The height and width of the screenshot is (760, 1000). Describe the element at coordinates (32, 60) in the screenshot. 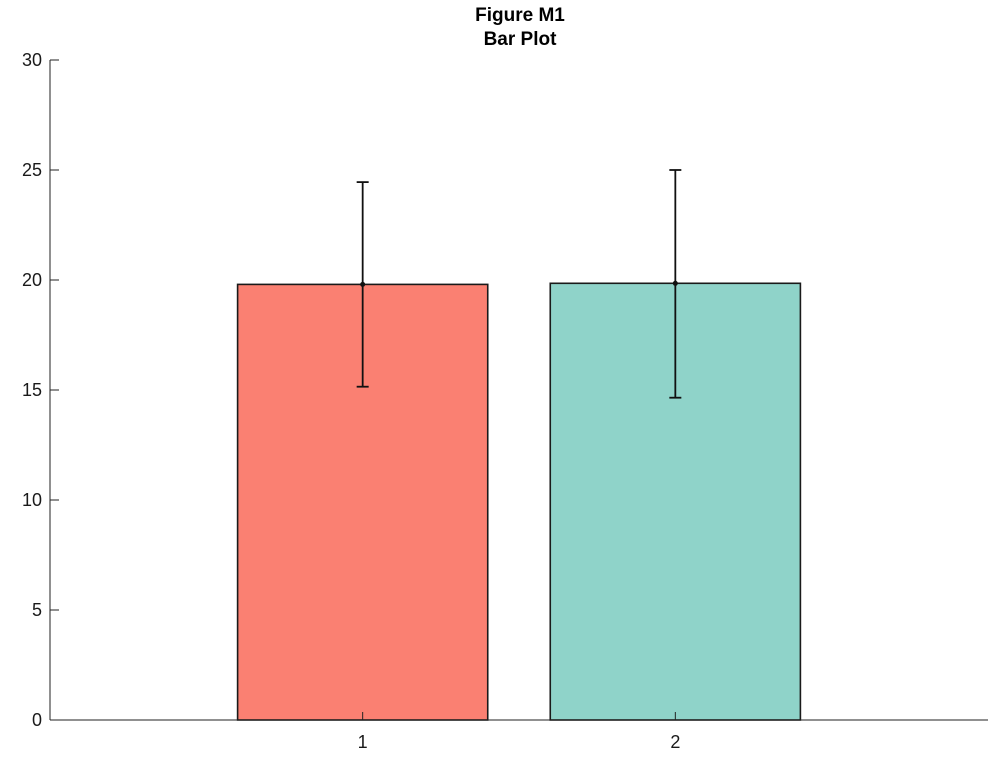

I see `y-tick-label-30: 30` at that location.